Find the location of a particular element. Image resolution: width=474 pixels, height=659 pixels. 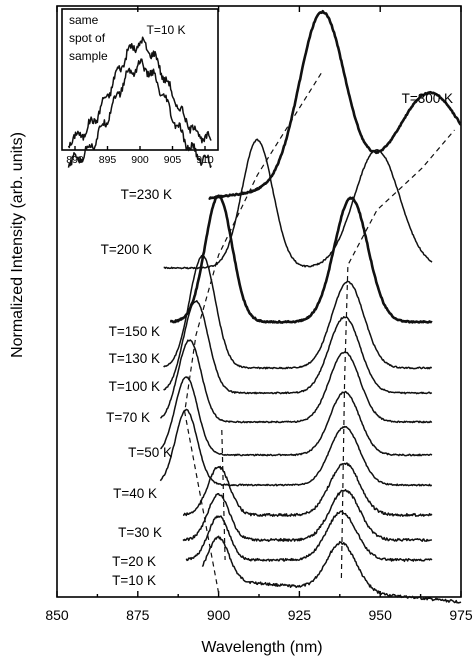

inset-x-tick-label: 895 is located at coordinates (108, 160).